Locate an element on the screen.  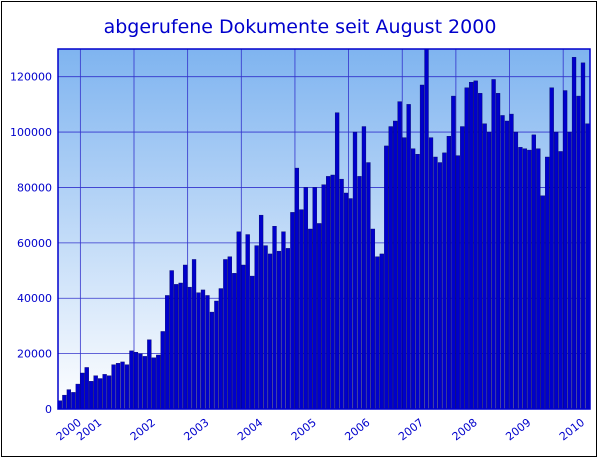
y-tick-label: 0 is located at coordinates (48, 409).